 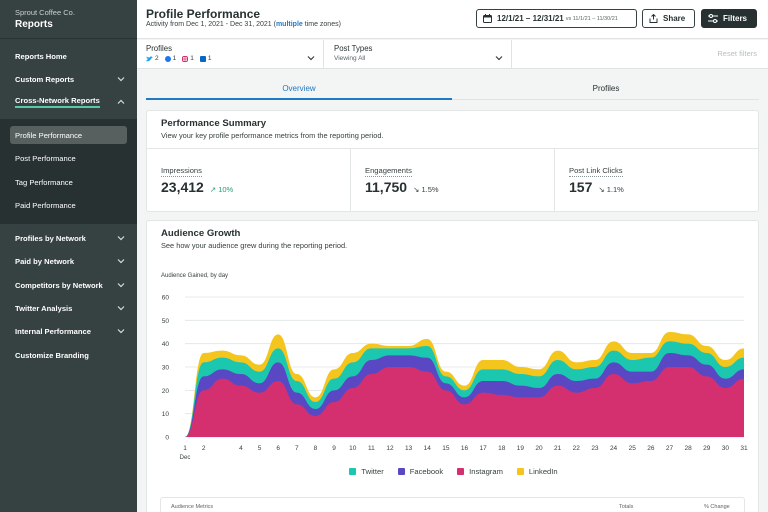 I want to click on y-tick-label: 10, so click(x=166, y=414).